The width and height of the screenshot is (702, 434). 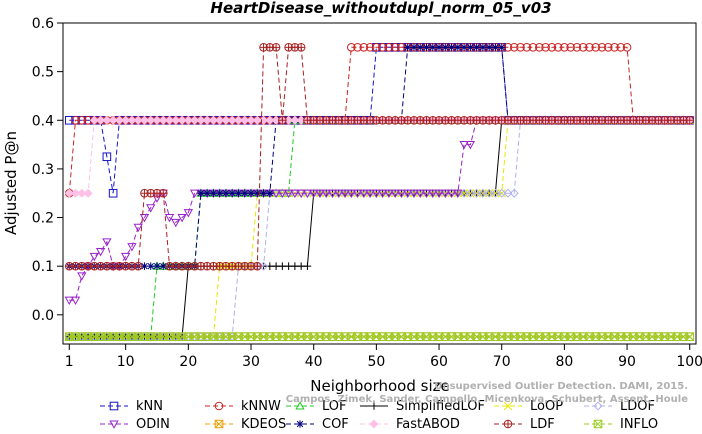 What do you see at coordinates (334, 406) in the screenshot?
I see `legend-label: LOF` at bounding box center [334, 406].